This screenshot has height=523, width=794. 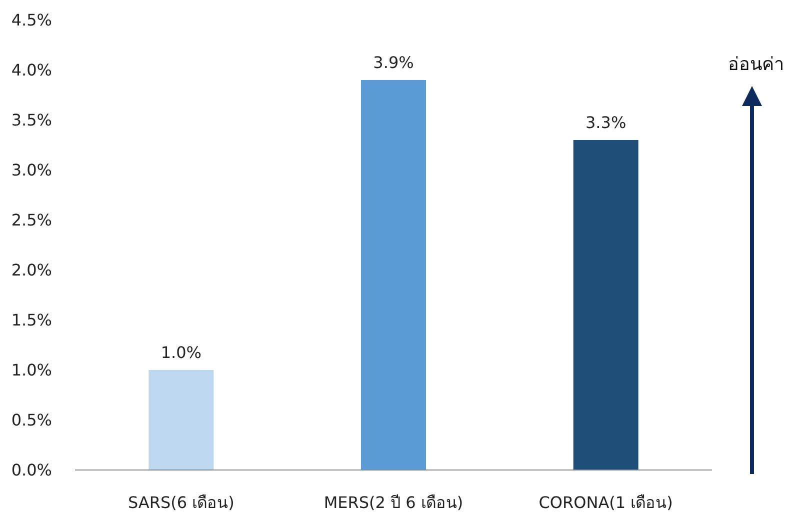 What do you see at coordinates (31, 220) in the screenshot?
I see `y-tick-label: 2.5%` at bounding box center [31, 220].